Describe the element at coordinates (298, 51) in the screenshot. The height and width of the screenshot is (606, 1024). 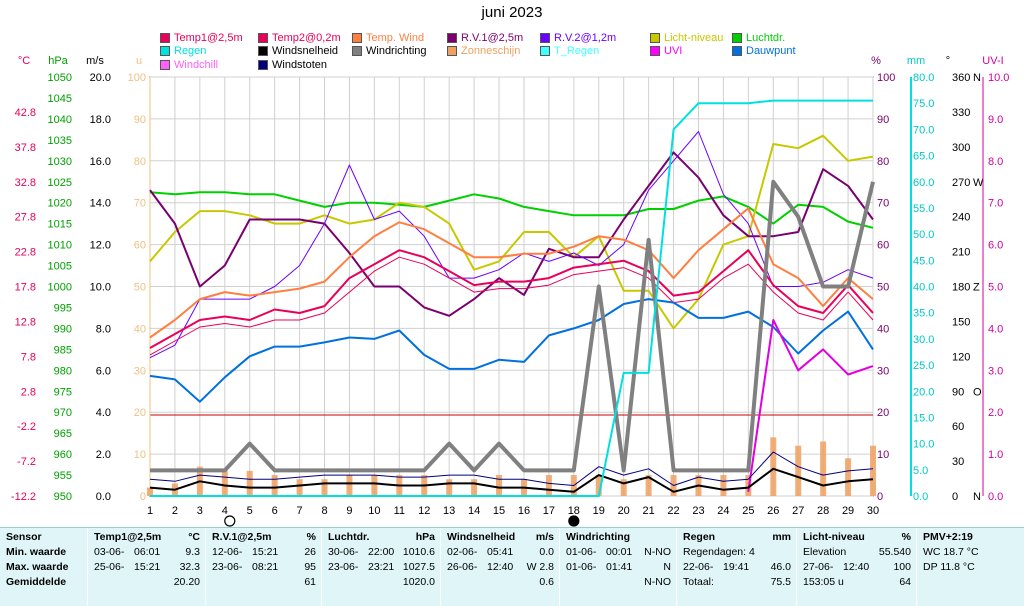
I see `legend-item-windsnelheid: Windsnelheid` at that location.